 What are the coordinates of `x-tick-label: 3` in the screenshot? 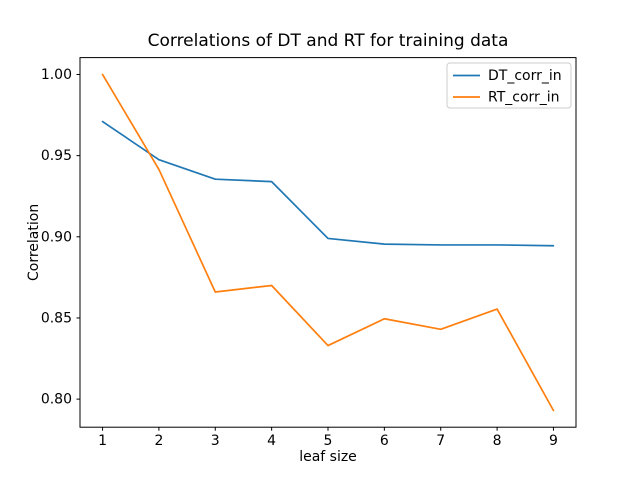 It's located at (215, 441).